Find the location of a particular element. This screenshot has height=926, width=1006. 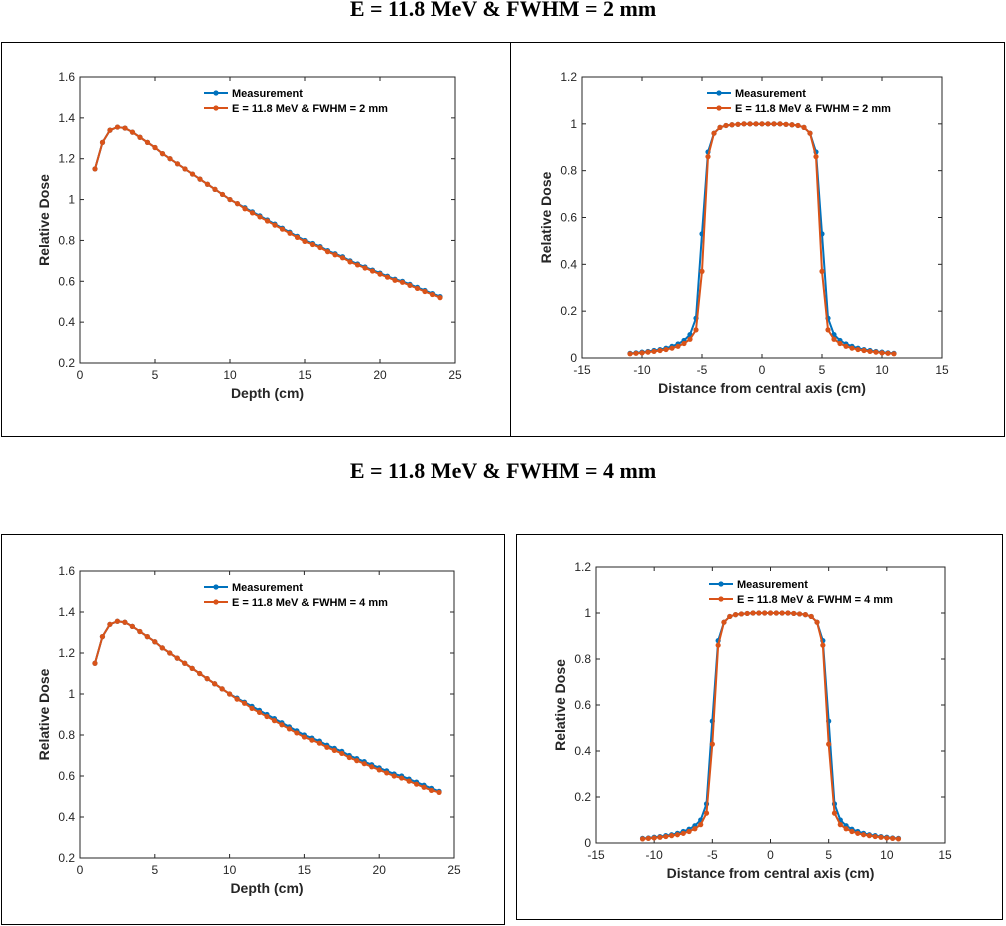

x-tick-label: 20 is located at coordinates (380, 870).